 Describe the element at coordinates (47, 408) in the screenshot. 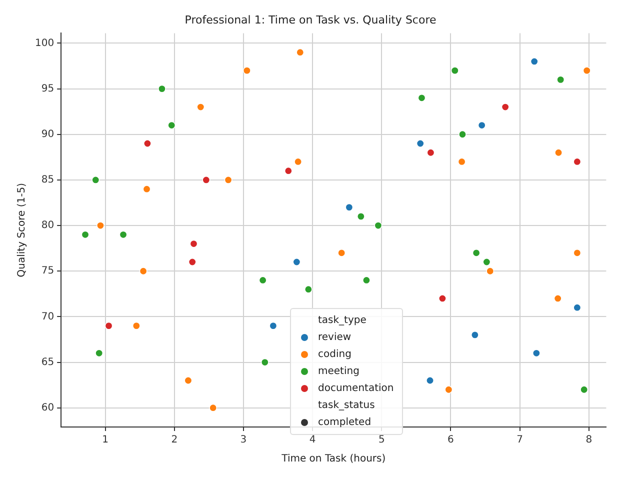

I see `y-tick-label: 60` at that location.